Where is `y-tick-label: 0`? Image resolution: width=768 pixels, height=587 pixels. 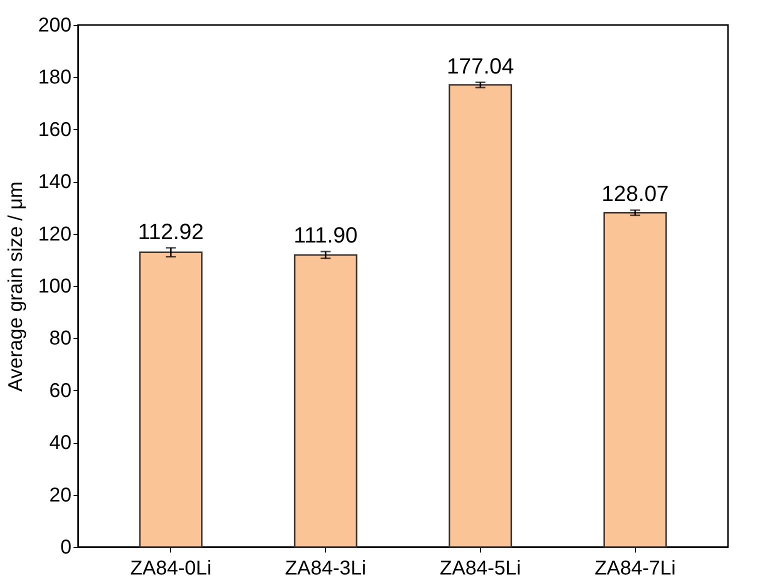
y-tick-label: 0 is located at coordinates (66, 547).